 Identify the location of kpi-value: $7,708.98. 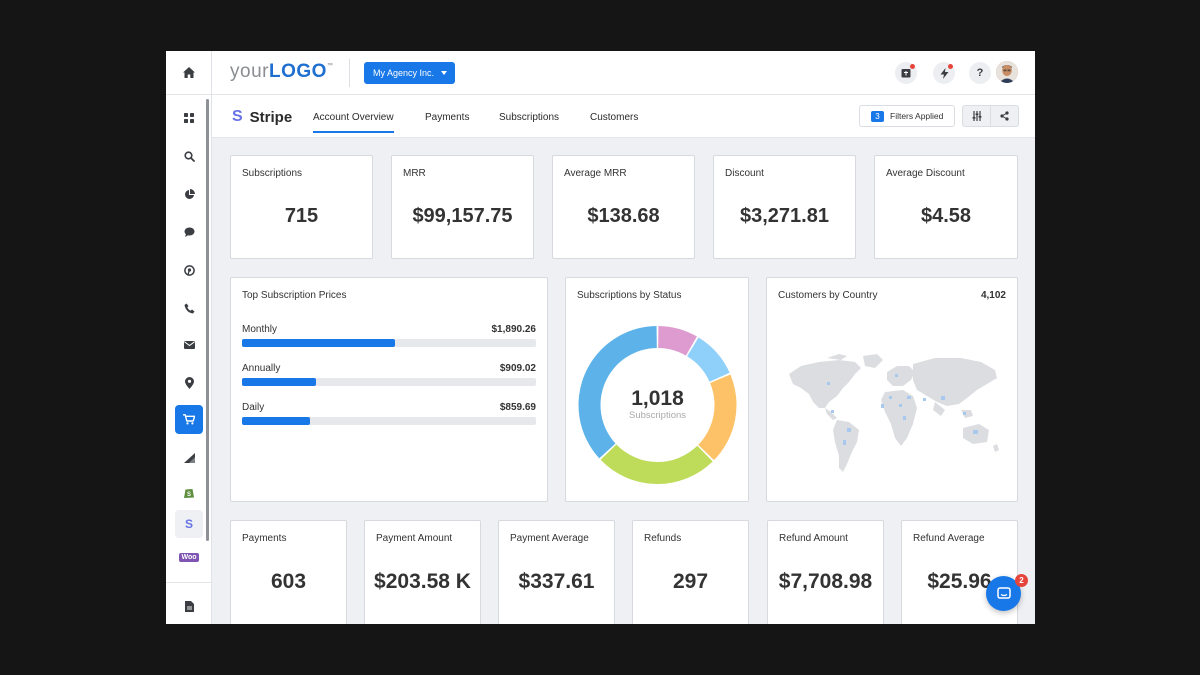
(825, 581).